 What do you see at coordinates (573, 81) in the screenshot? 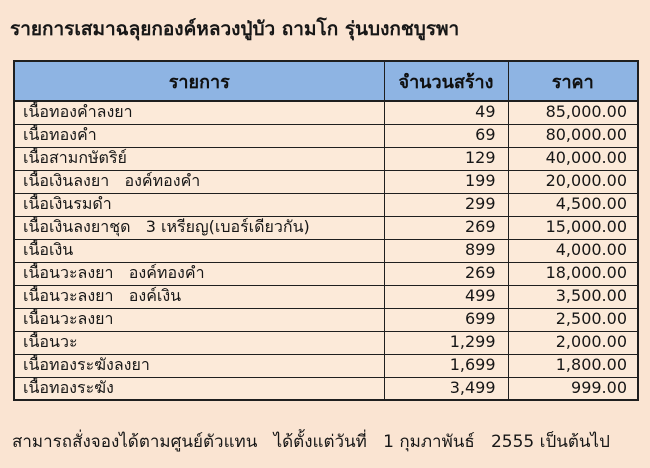
I see `column-header-price: ราคา` at bounding box center [573, 81].